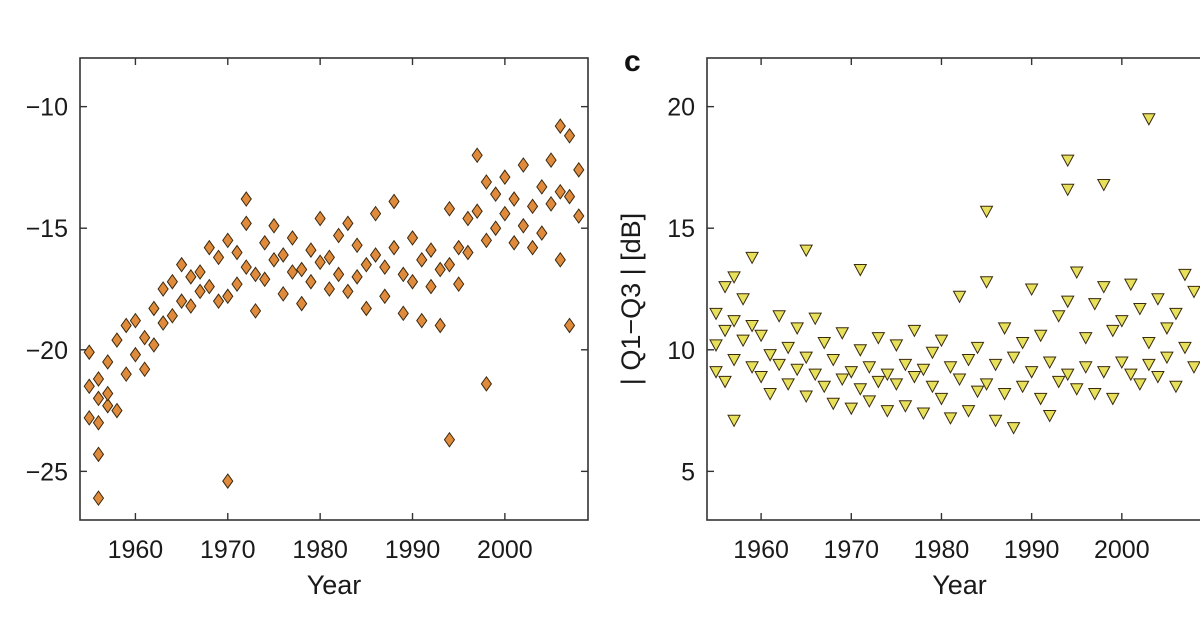 The image size is (1200, 620). What do you see at coordinates (631, 299) in the screenshot?
I see `y-axis-title: | Q1−Q3 | [dB]` at bounding box center [631, 299].